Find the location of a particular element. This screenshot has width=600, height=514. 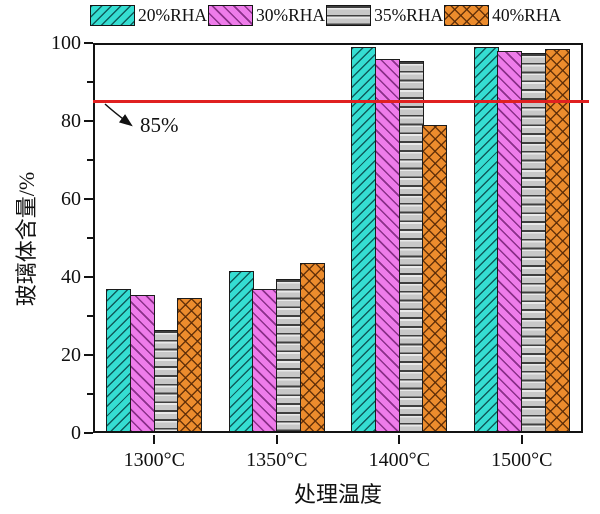

bar-1500°C-20%RHA is located at coordinates (486, 239).